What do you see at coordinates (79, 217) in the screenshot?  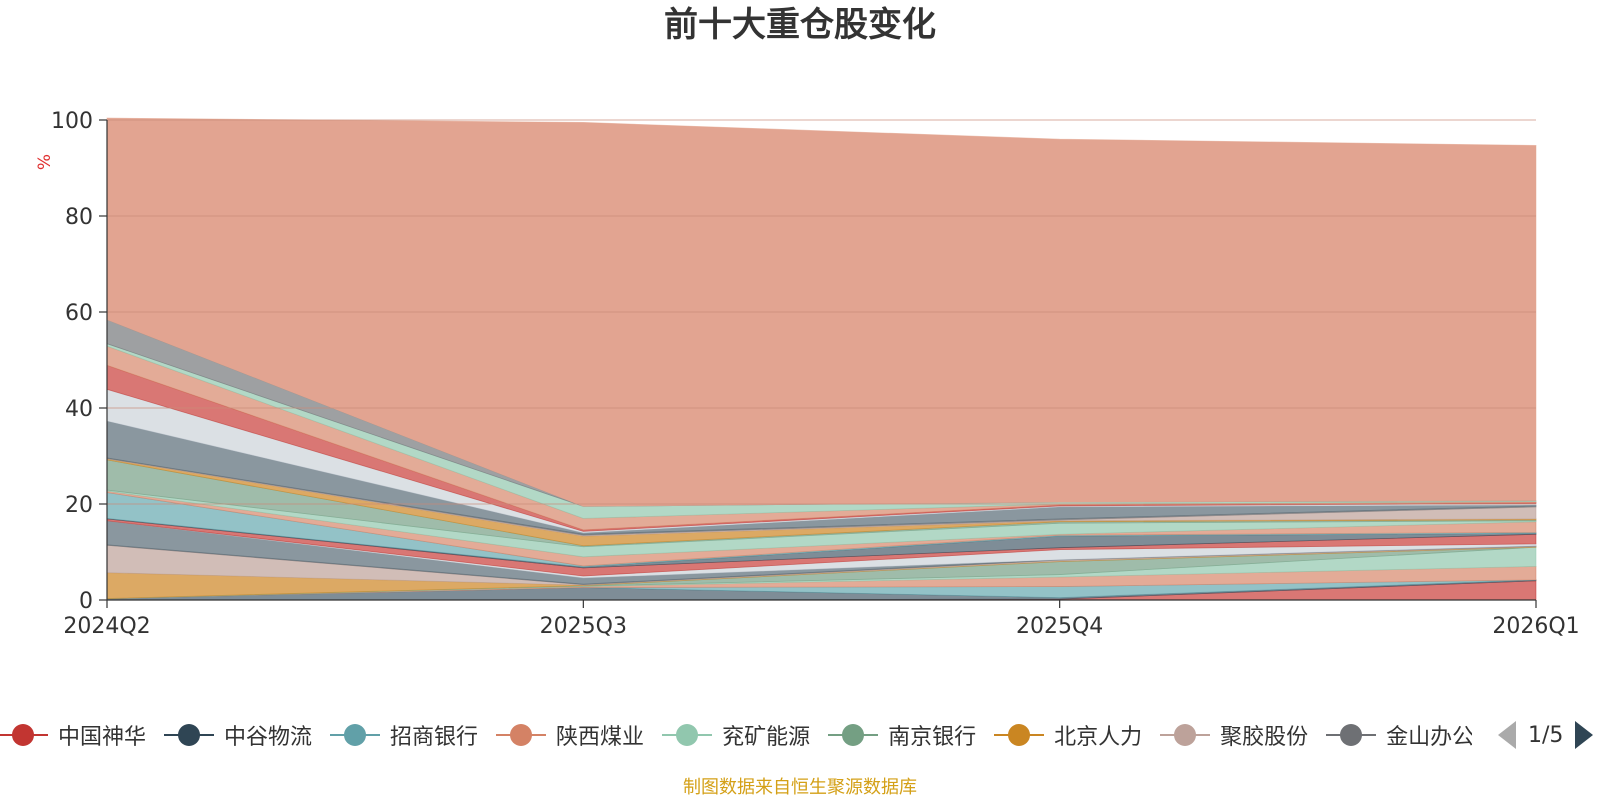 I see `y-tick-label-4: 80` at bounding box center [79, 217].